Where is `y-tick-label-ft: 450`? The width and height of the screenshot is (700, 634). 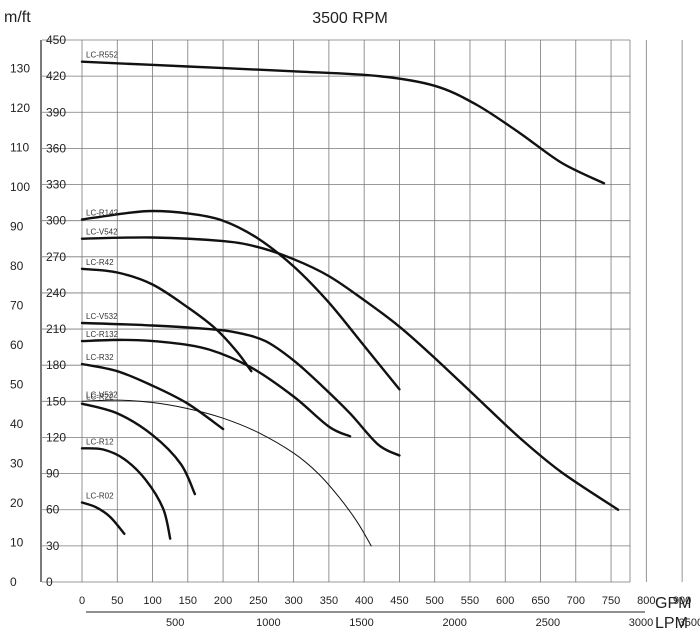
y-tick-label-ft: 450 is located at coordinates (56, 40).